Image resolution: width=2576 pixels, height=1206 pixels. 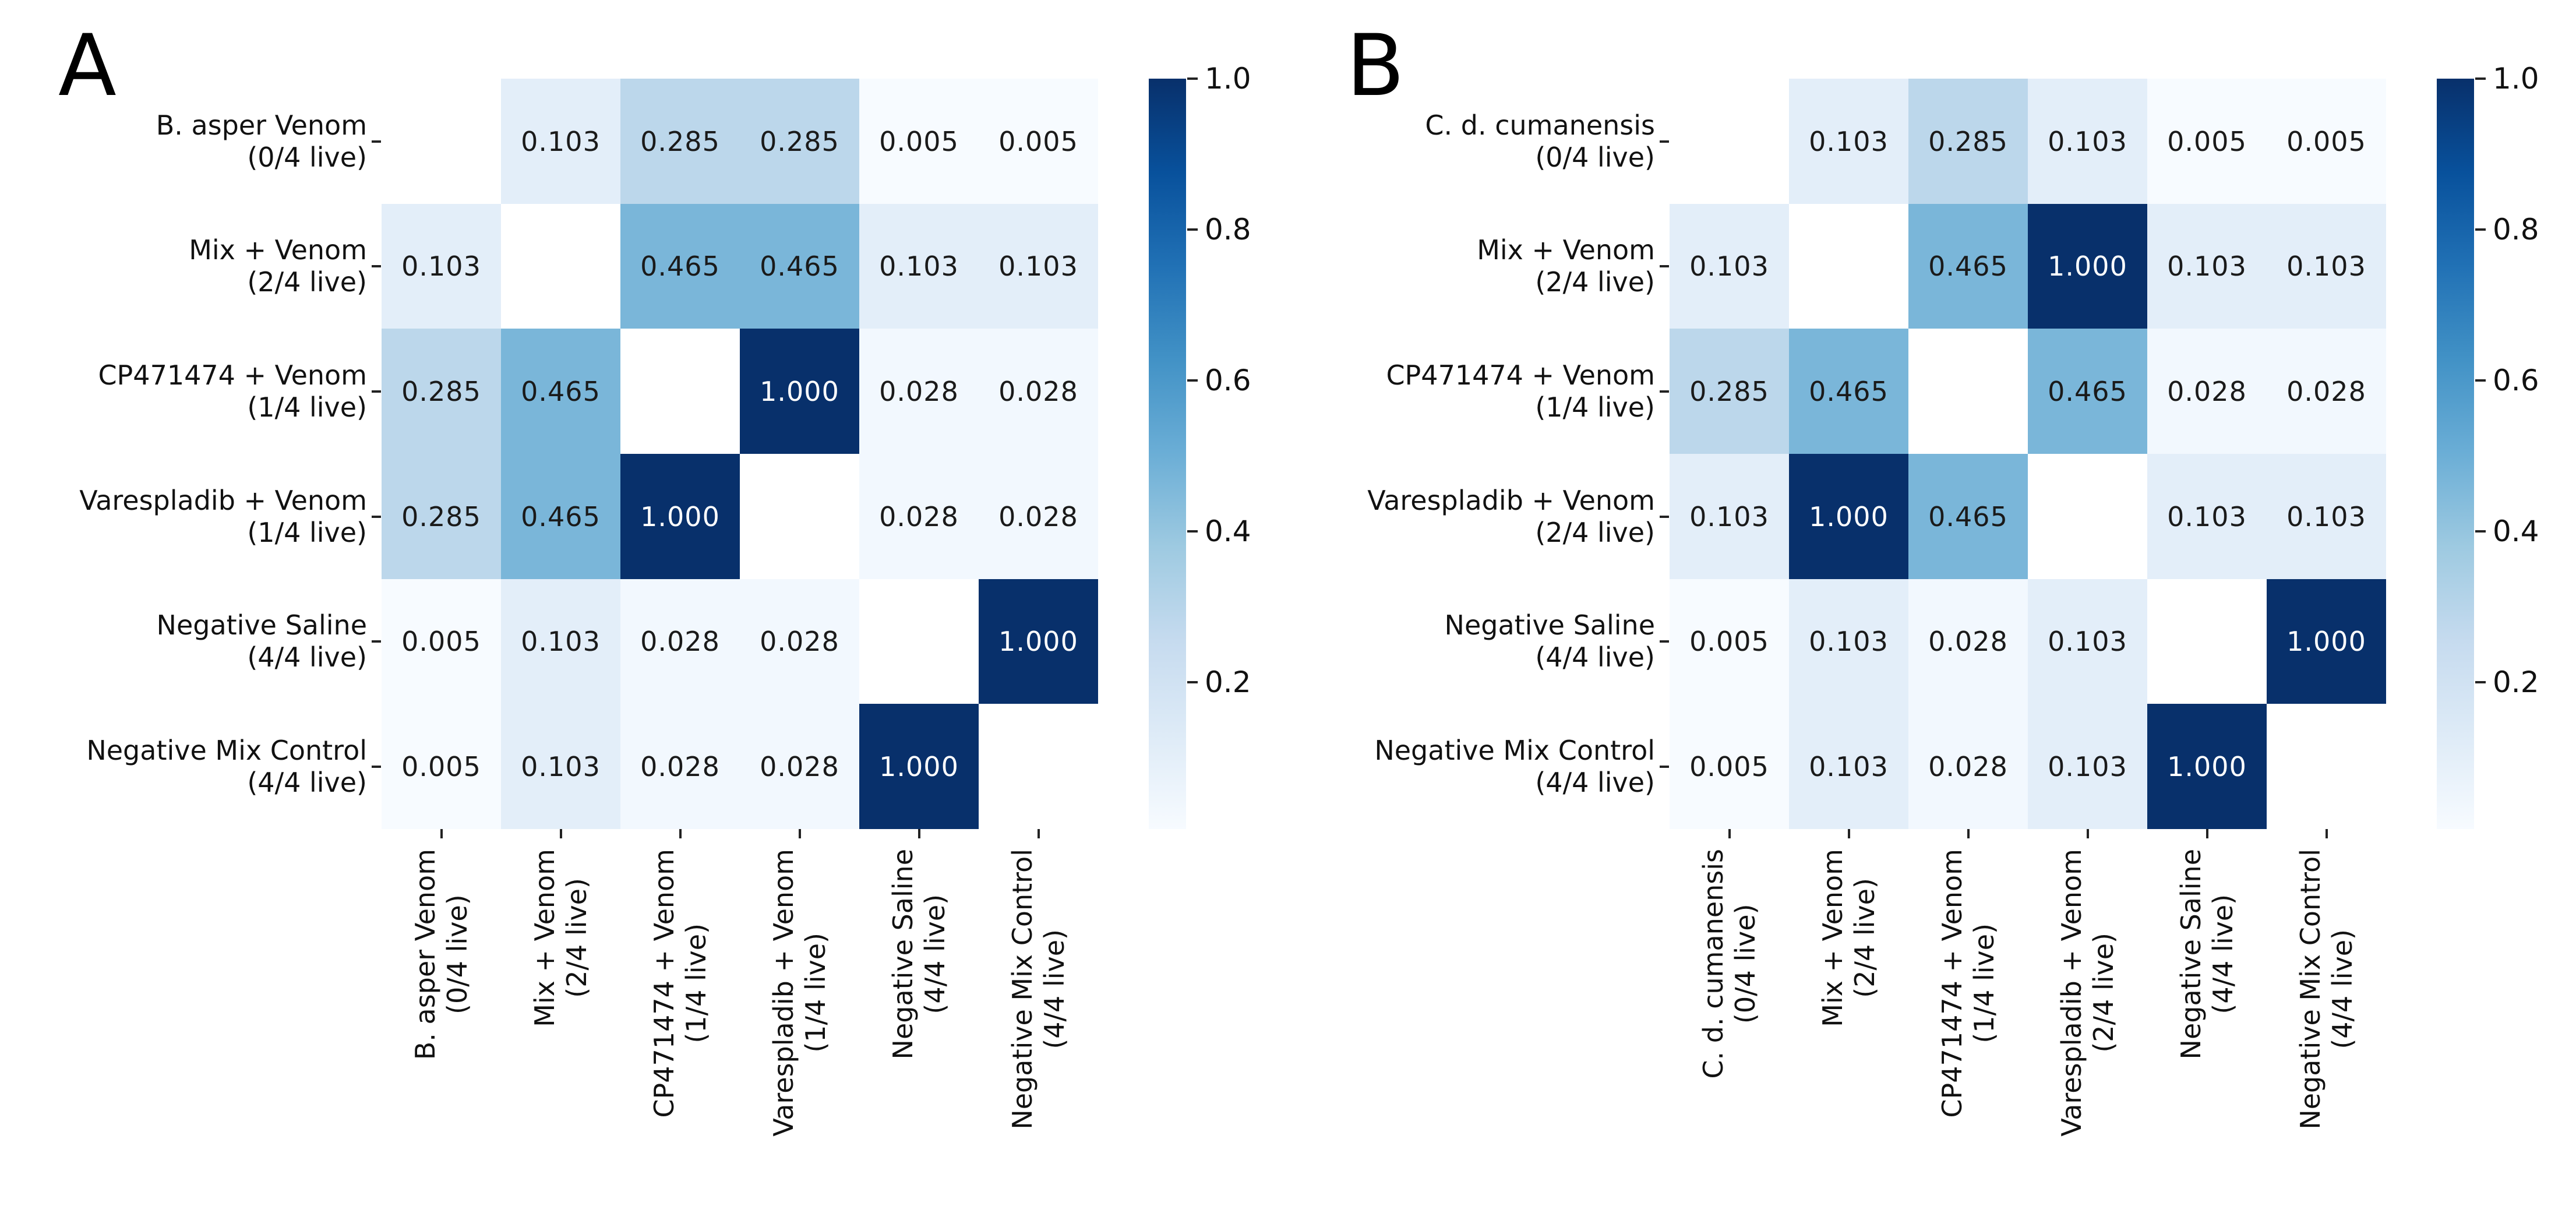 I want to click on colorbar-tick-label: 1.0, so click(x=1228, y=79).